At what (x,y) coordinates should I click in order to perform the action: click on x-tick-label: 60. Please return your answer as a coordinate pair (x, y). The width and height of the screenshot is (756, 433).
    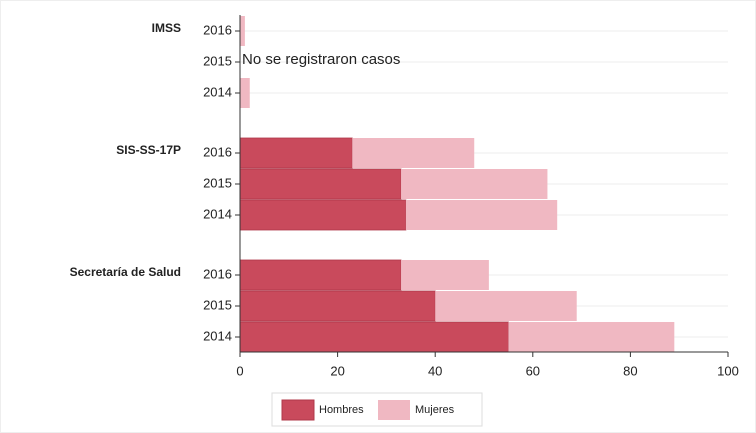
    Looking at the image, I should click on (533, 370).